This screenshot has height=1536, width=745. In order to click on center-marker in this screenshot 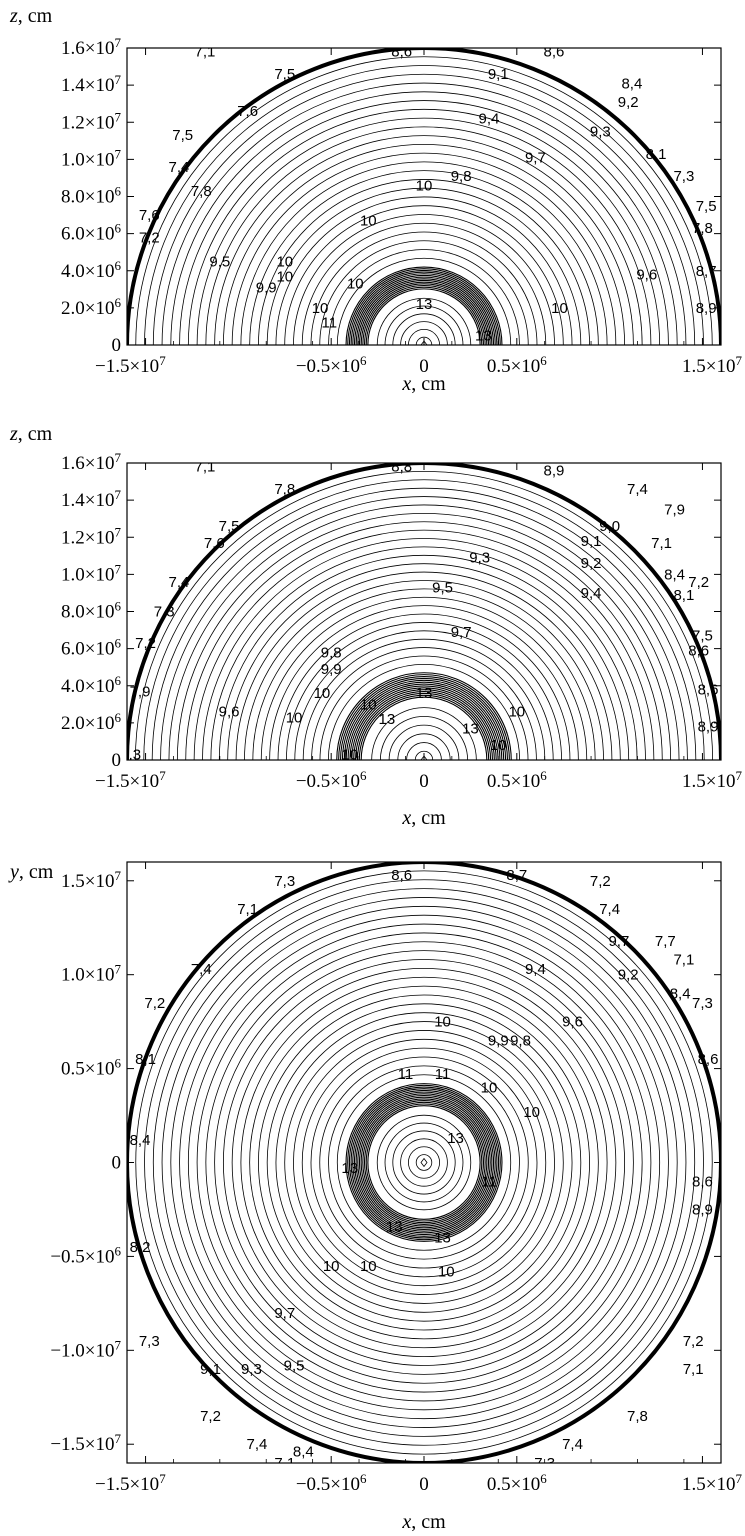, I will do `click(424, 757)`.